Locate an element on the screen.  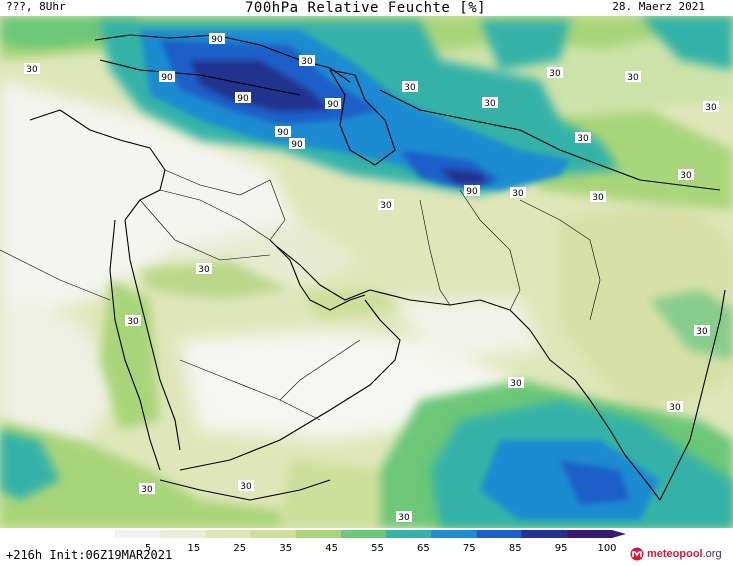
legend-tick-label: 45 is located at coordinates (331, 548).